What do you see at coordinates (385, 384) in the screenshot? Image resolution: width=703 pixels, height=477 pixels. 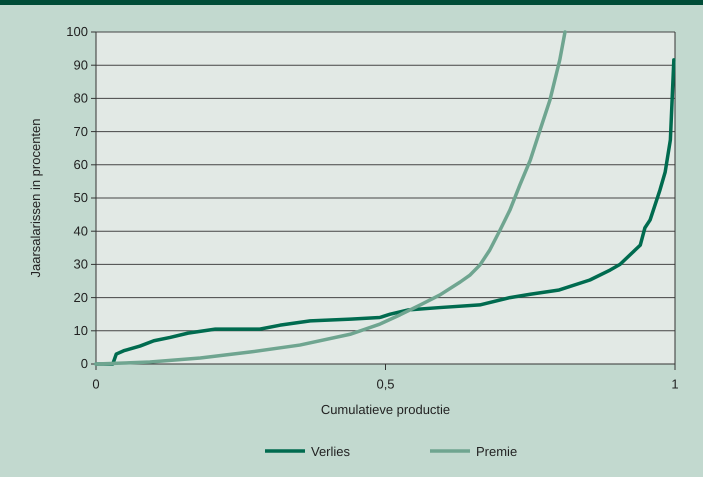 I see `x-tick-label: 0,5` at bounding box center [385, 384].